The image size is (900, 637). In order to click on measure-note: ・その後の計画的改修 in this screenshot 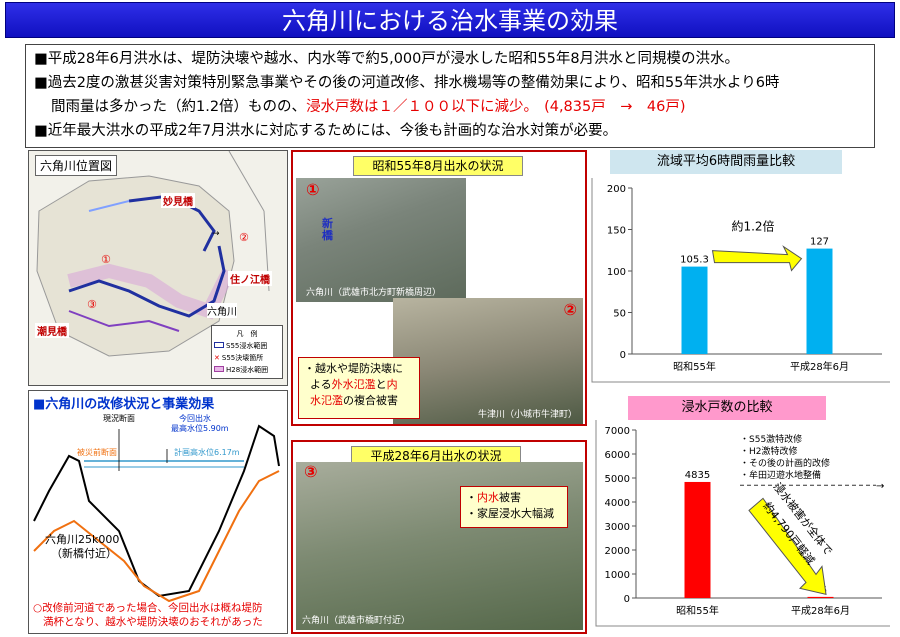, I will do `click(785, 463)`.